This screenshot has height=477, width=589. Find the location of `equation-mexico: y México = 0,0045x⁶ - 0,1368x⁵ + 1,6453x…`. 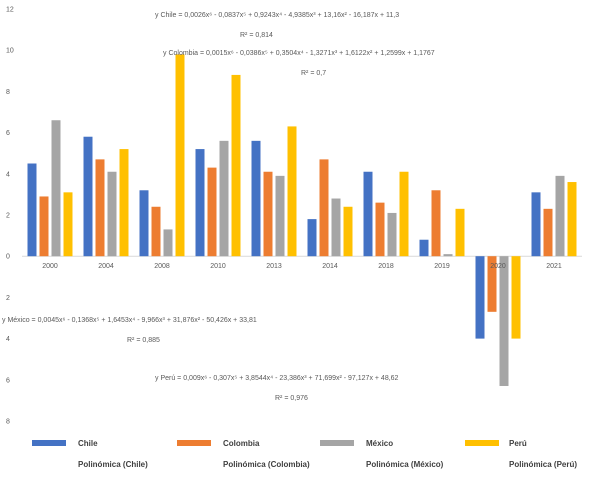

equation-mexico: y México = 0,0045x⁶ - 0,1368x⁵ + 1,6453x… is located at coordinates (129, 320).